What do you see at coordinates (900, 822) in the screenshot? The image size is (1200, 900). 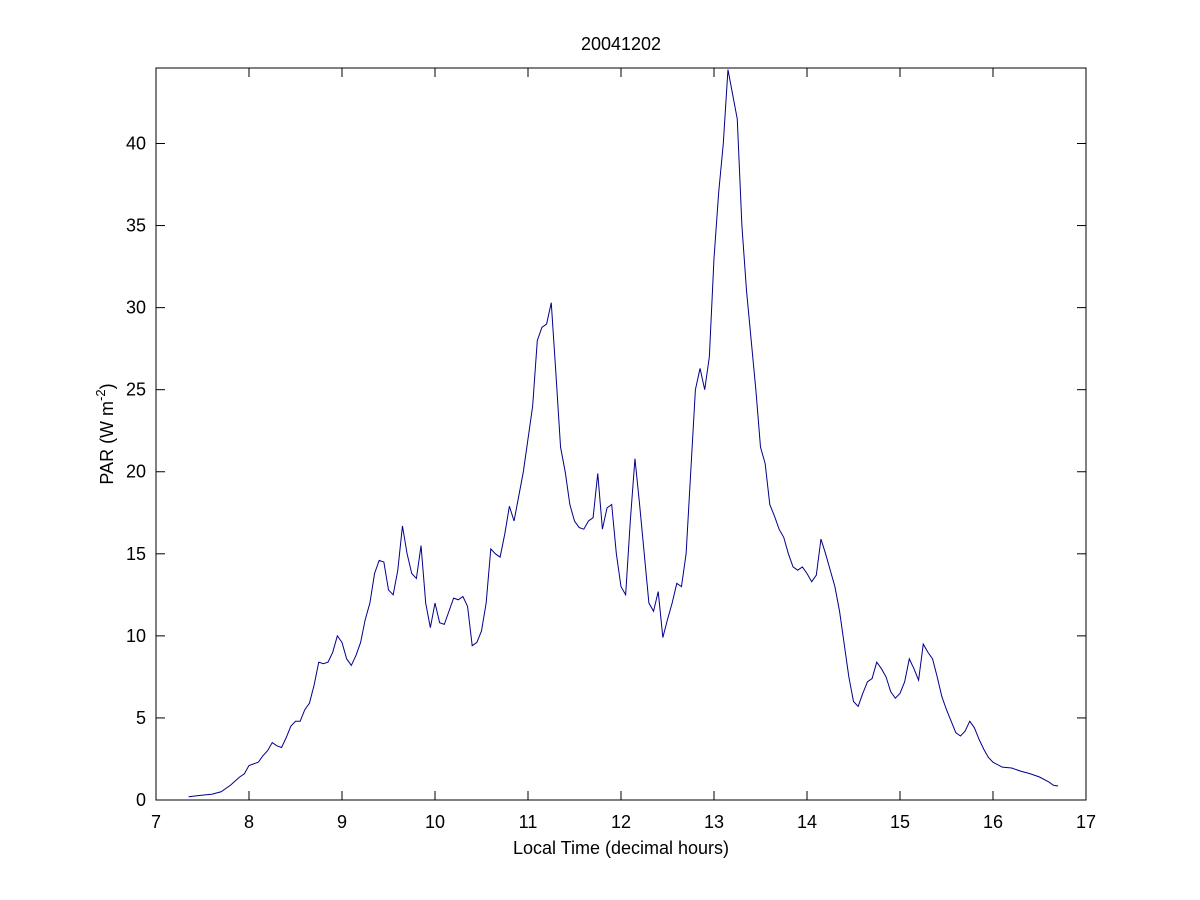 I see `x-tick-label: 15` at bounding box center [900, 822].